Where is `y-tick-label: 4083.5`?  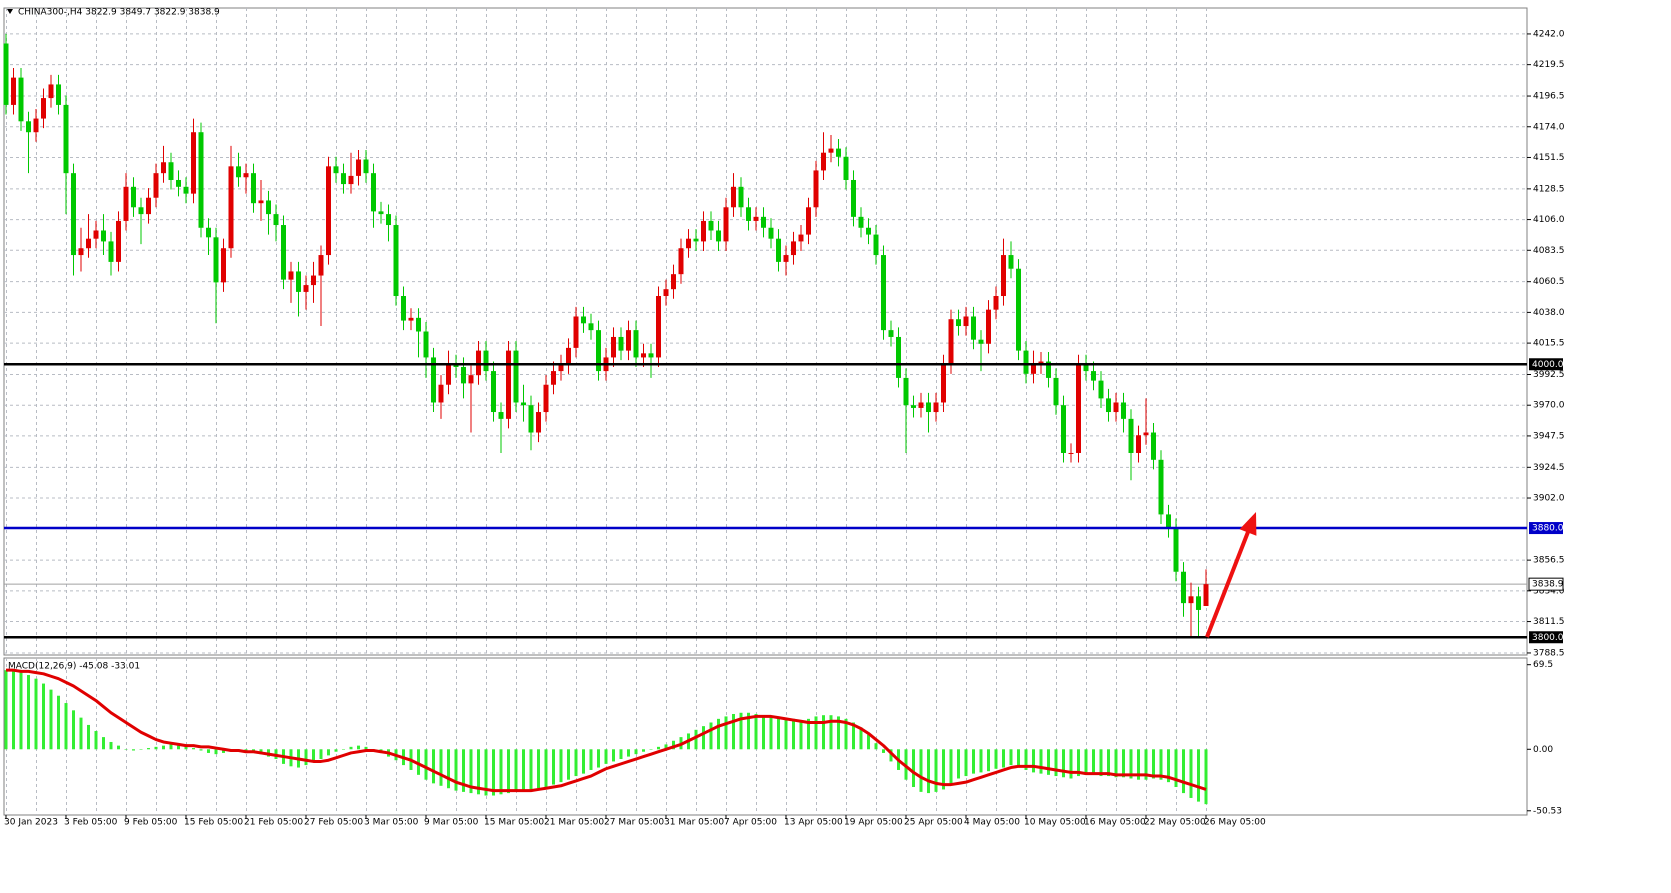 y-tick-label: 4083.5 is located at coordinates (1549, 251).